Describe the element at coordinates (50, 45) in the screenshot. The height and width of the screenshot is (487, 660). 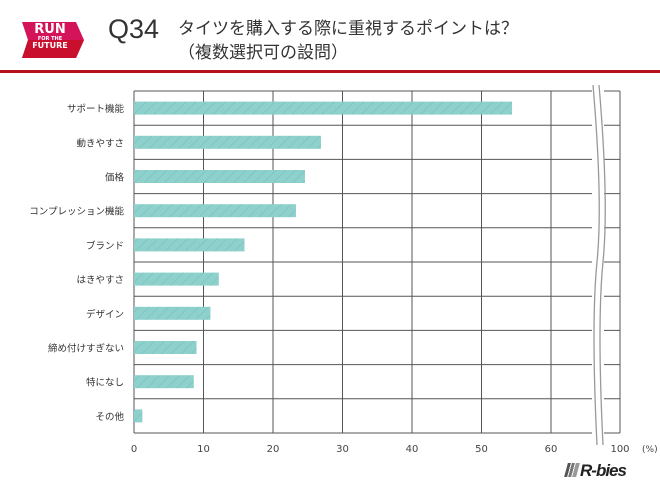
I see `logo-line-3: FUTURE` at that location.